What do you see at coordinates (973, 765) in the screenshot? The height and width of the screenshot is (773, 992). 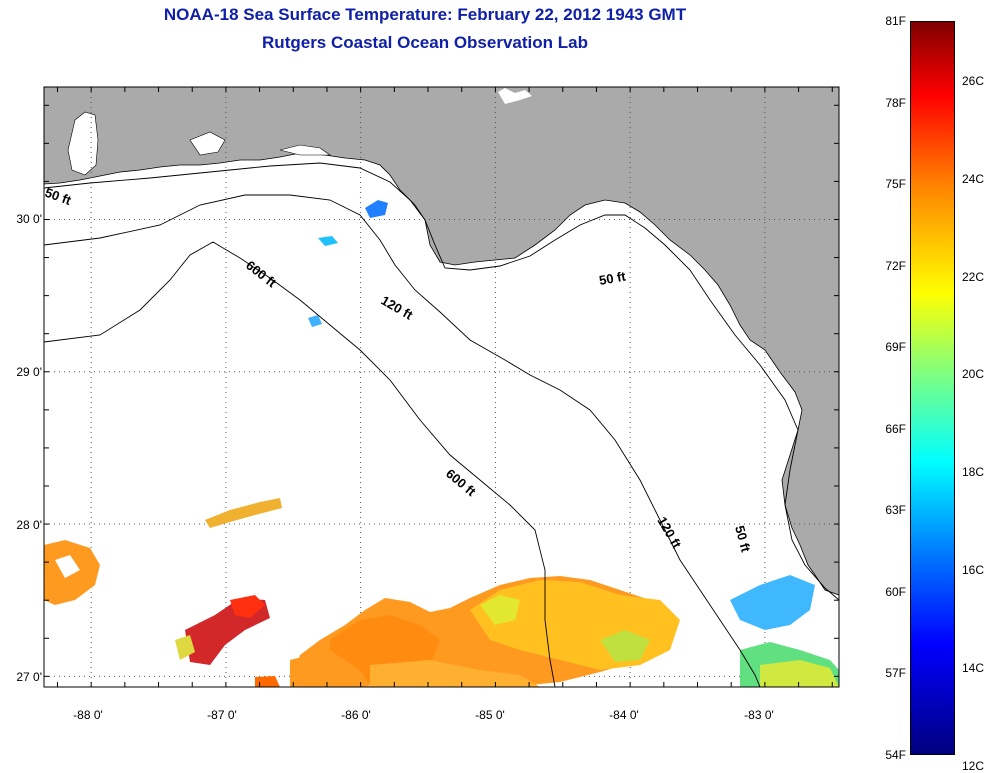 I see `colorbar-c-label: 12C` at bounding box center [973, 765].